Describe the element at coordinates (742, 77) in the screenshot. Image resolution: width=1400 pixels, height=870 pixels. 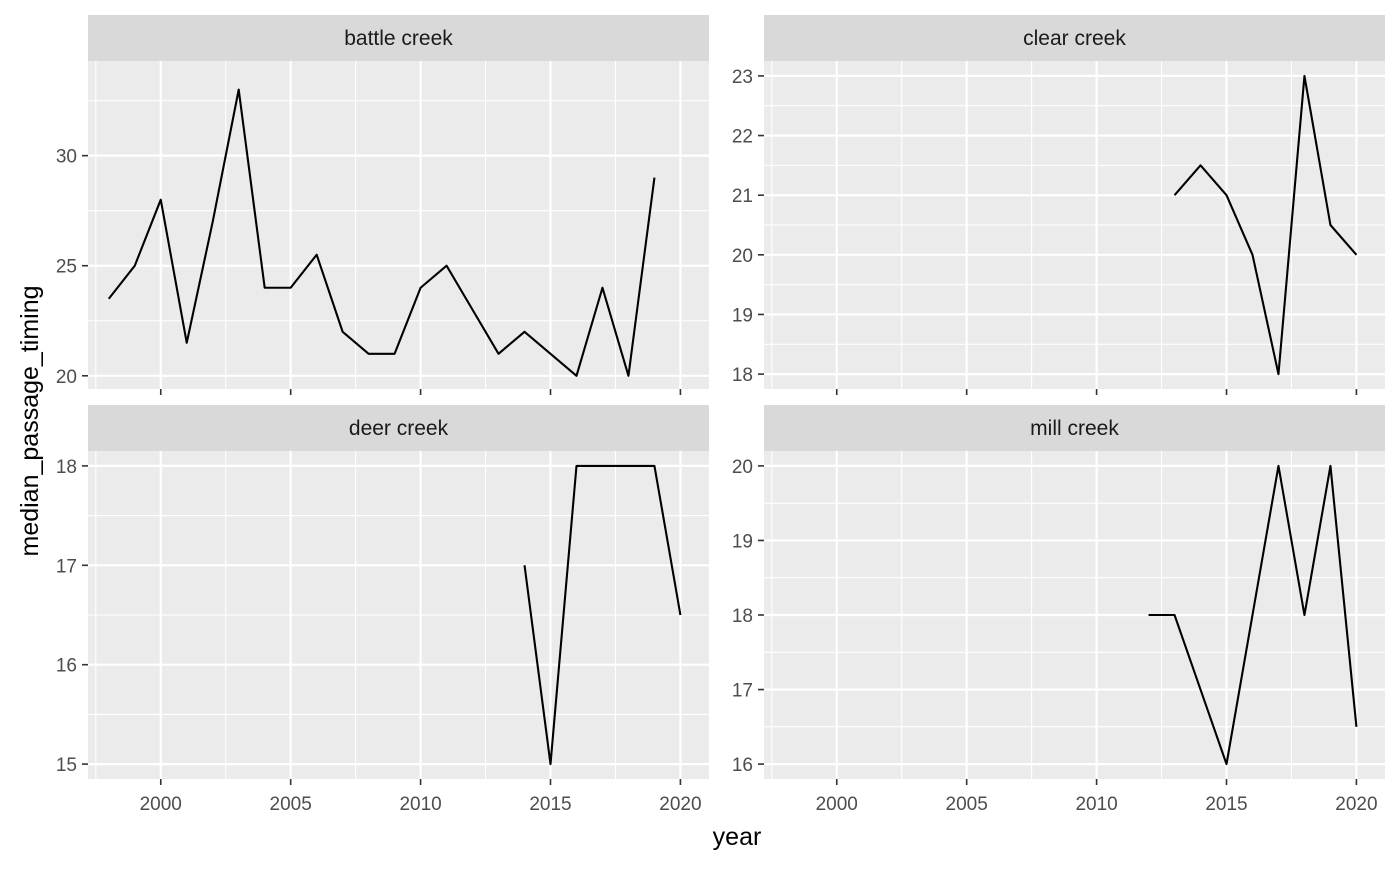
I see `y-tick-label: 23` at that location.